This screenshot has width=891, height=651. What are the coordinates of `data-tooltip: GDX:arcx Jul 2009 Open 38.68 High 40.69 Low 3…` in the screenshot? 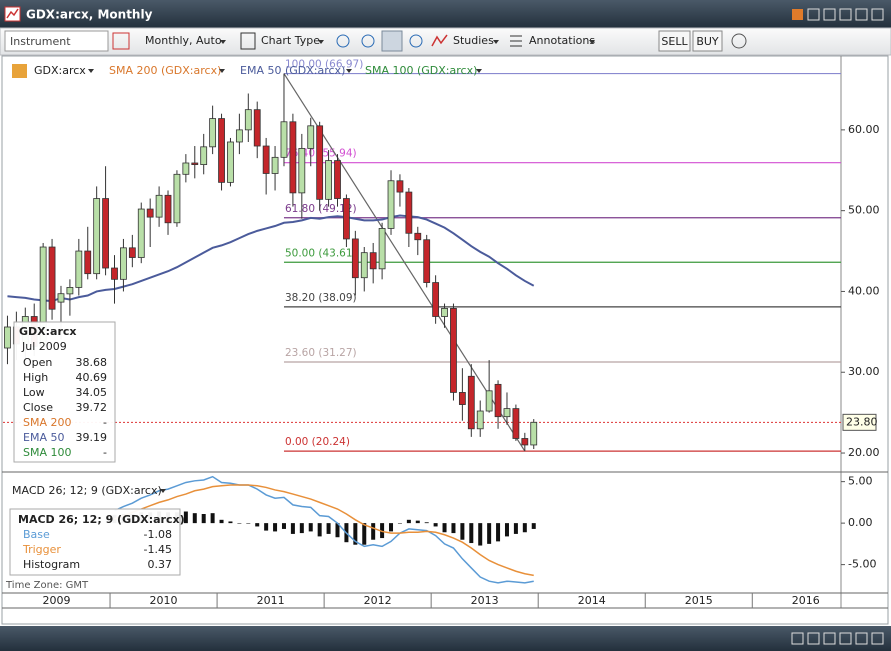 It's located at (64, 392).